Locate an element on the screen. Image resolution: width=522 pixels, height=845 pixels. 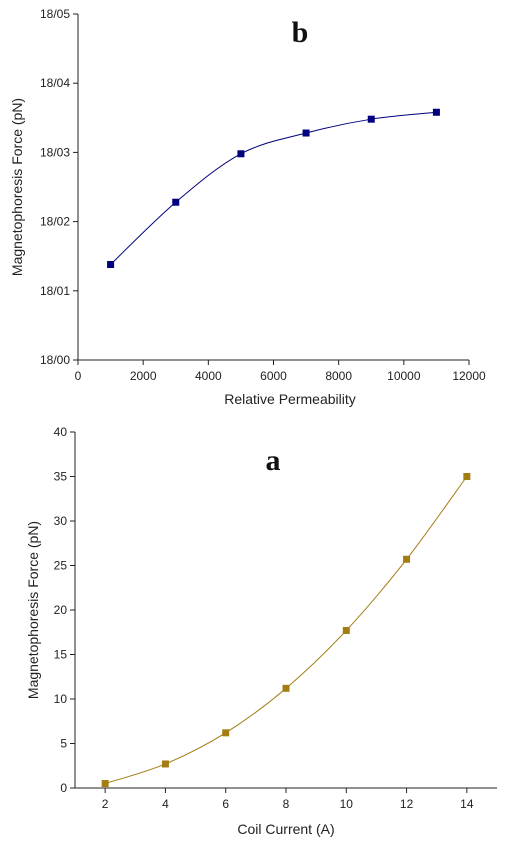
y-tick-label: 20 is located at coordinates (61, 610).